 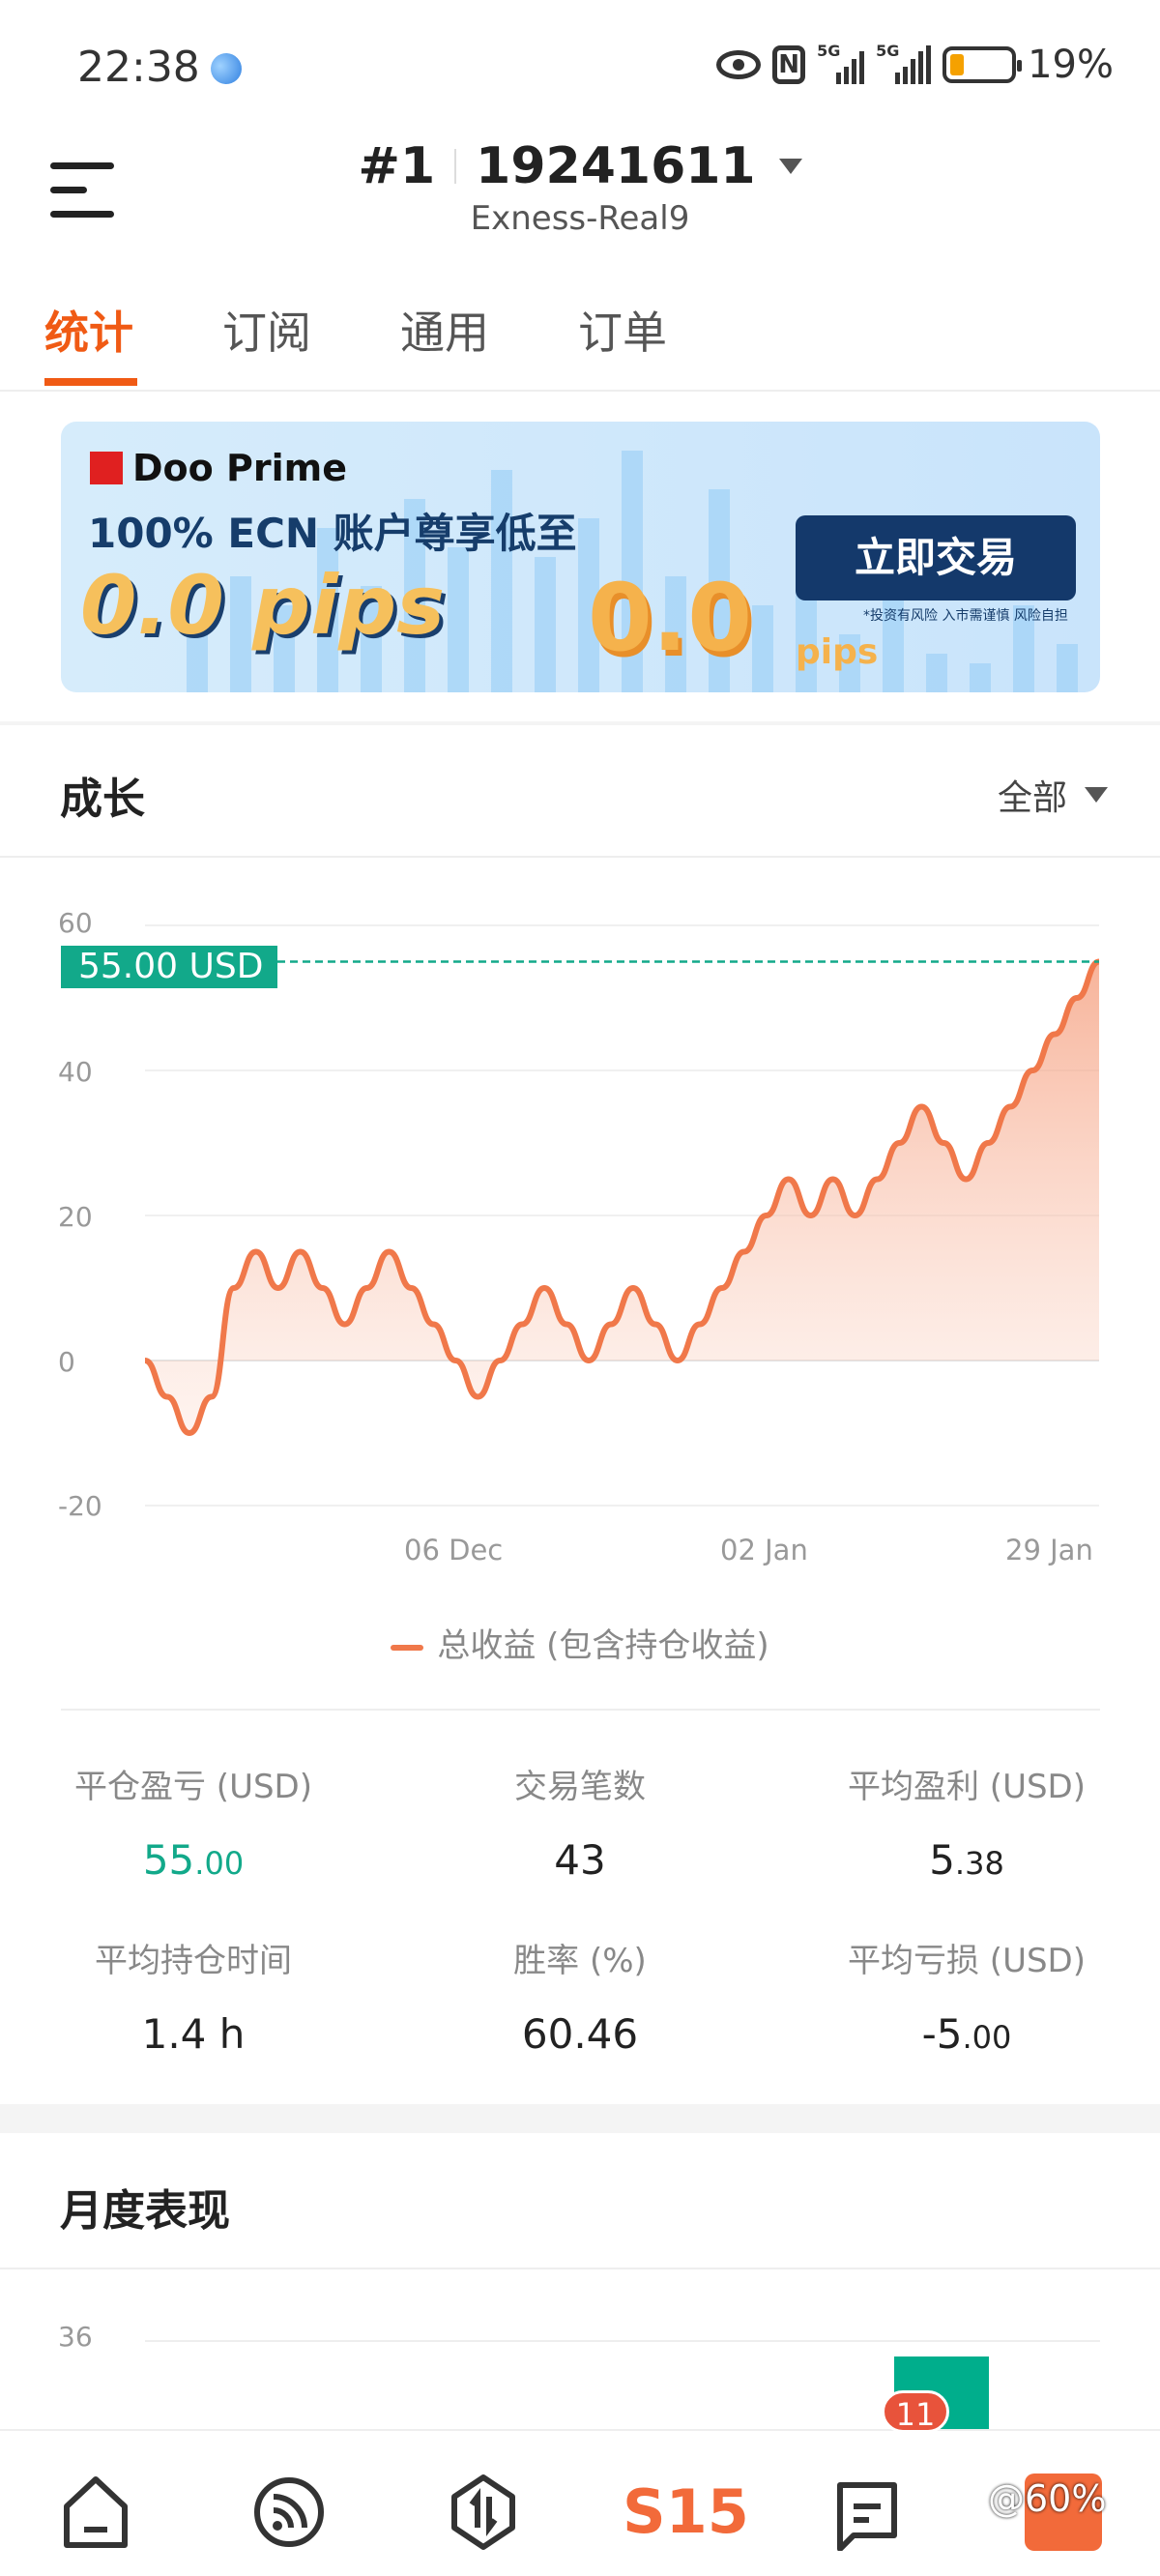 What do you see at coordinates (407, 1647) in the screenshot?
I see `legend-swatch` at bounding box center [407, 1647].